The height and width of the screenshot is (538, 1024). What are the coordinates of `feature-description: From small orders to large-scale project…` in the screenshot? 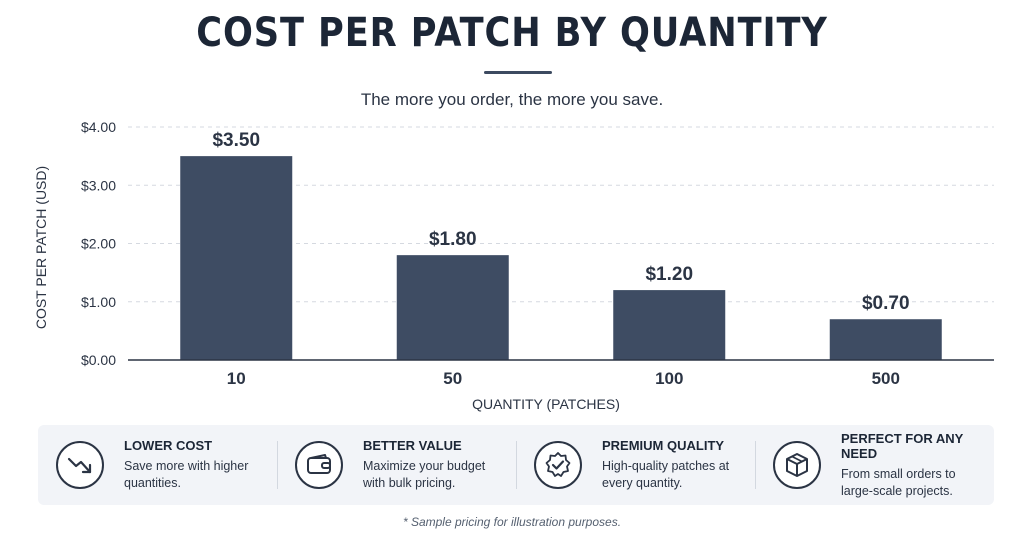 It's located at (898, 482).